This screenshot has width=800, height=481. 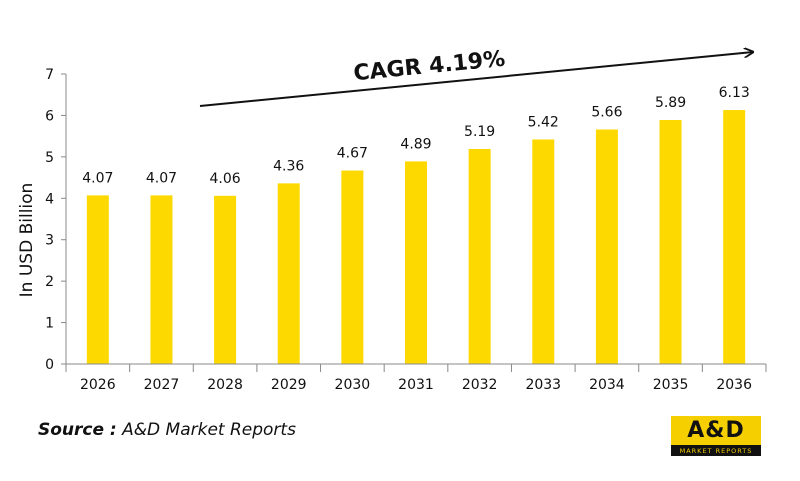 I want to click on bar-2032, so click(x=479, y=256).